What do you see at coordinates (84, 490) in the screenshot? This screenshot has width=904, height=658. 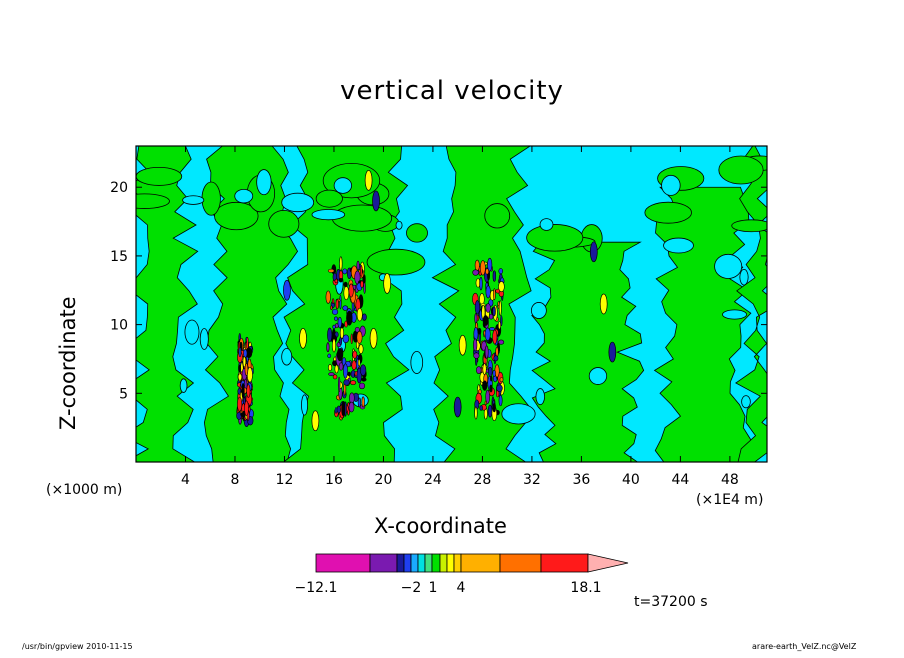 I see `x-unit-left: (×1000 m)` at bounding box center [84, 490].